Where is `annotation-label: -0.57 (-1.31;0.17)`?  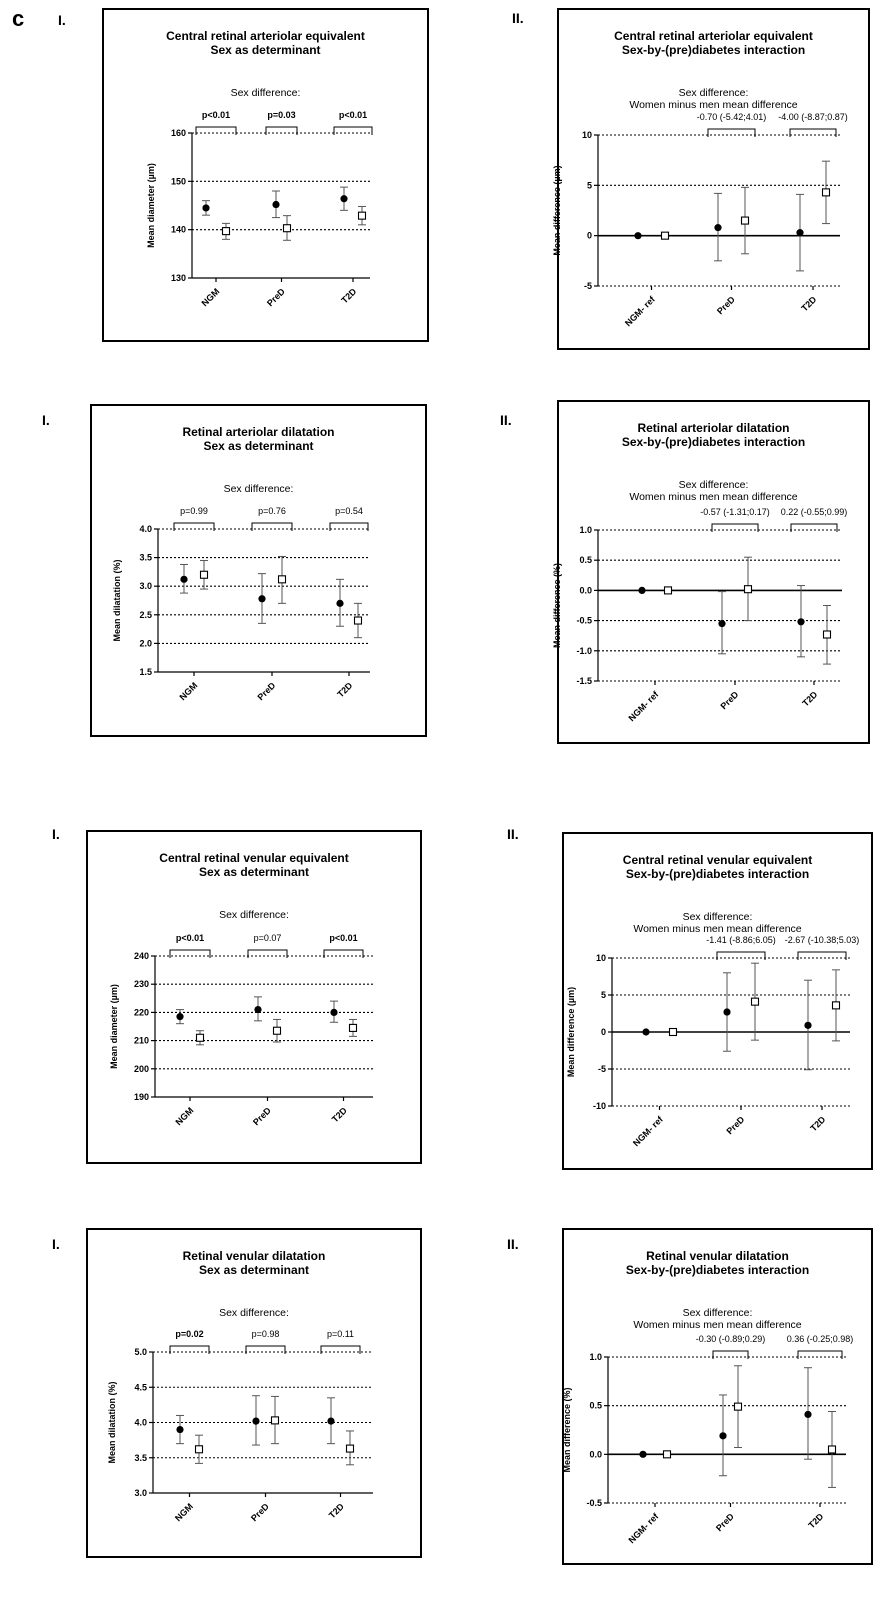
annotation-label: -0.57 (-1.31;0.17) is located at coordinates (735, 512).